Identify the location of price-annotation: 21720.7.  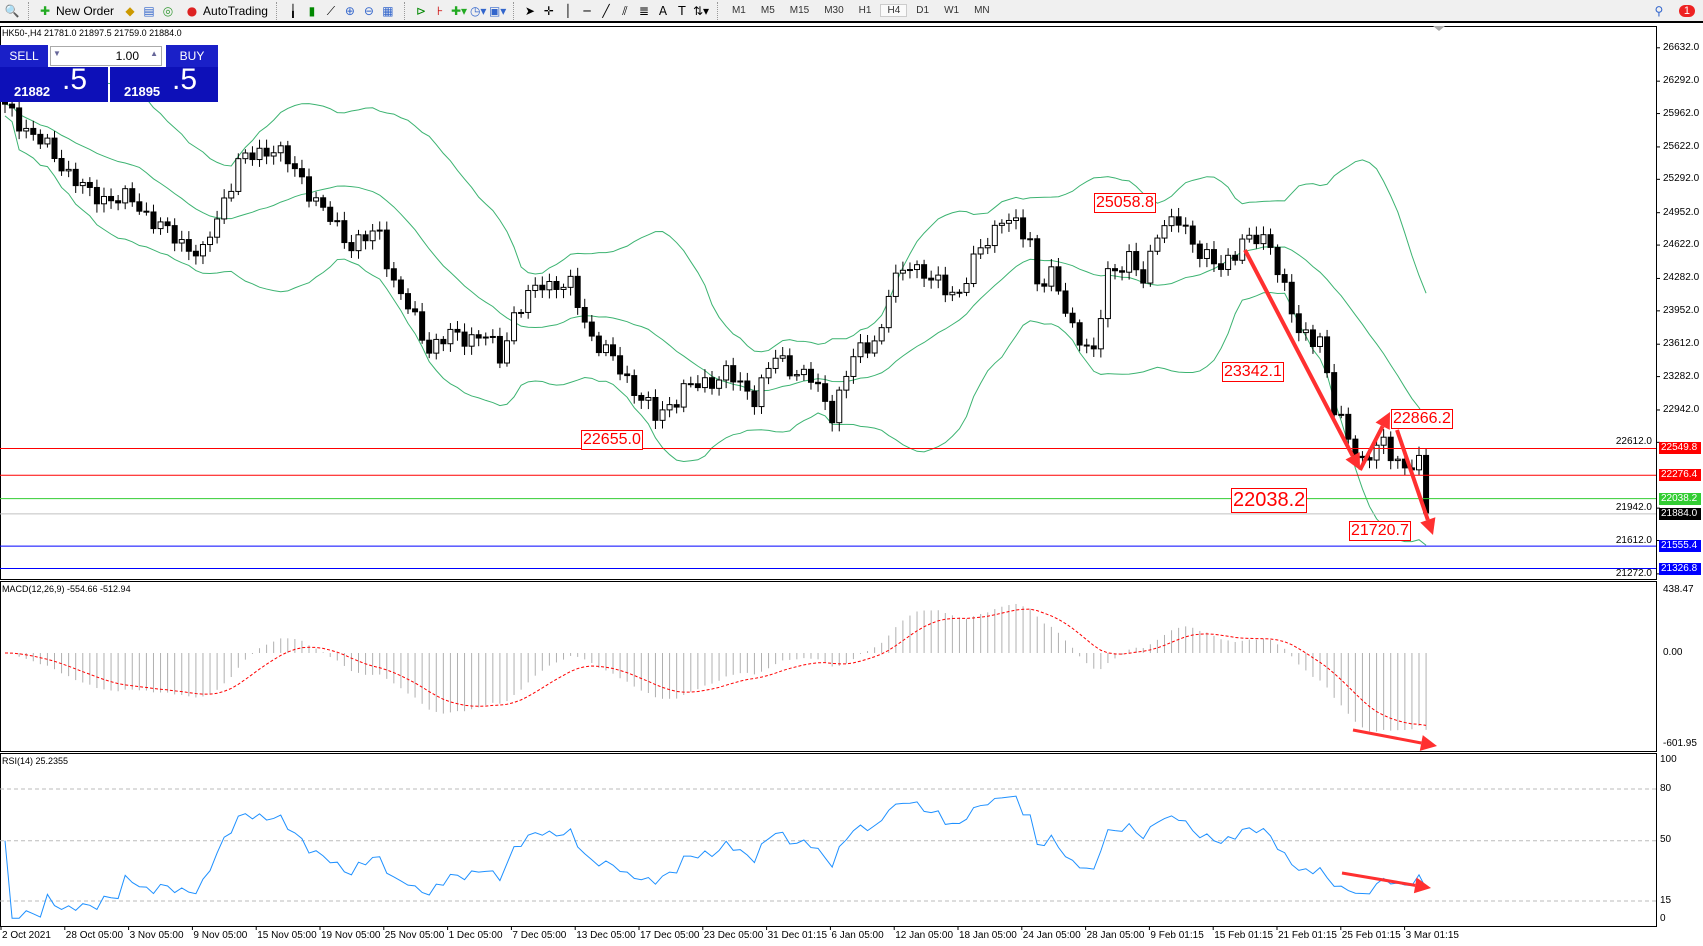
(1380, 531).